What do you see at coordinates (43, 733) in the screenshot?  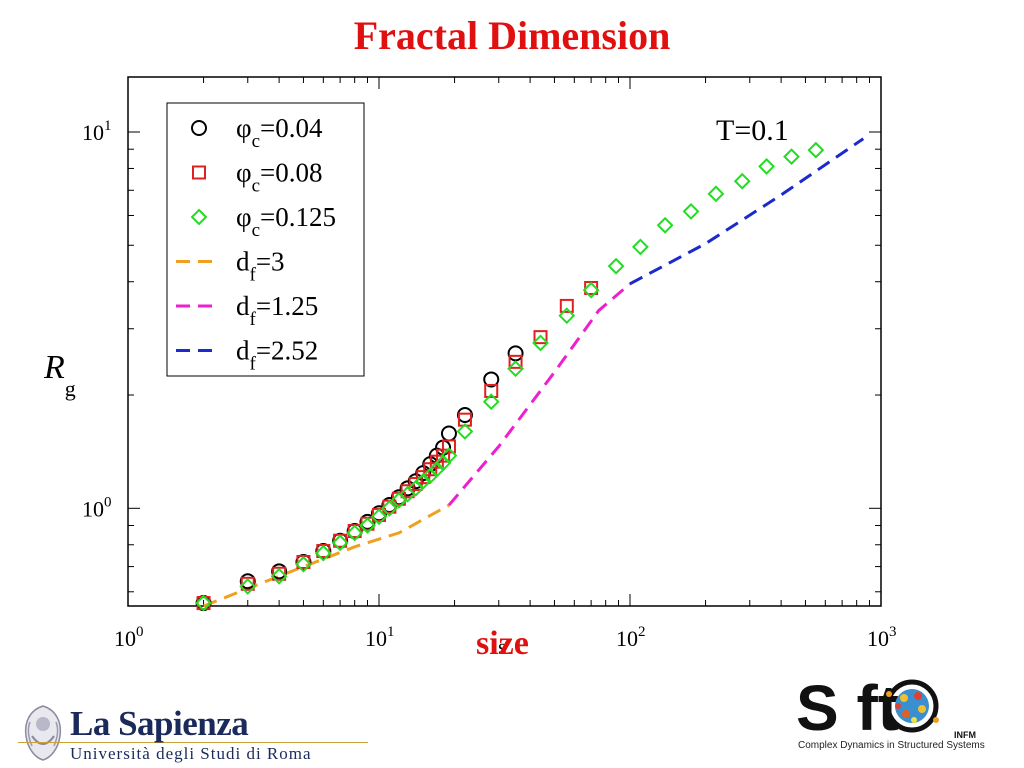 I see `sapienza-seal-icon` at bounding box center [43, 733].